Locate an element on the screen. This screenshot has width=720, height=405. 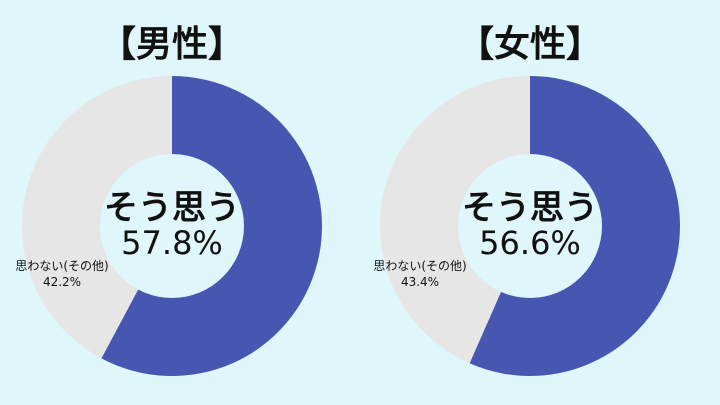
donut-hole-female is located at coordinates (530, 226).